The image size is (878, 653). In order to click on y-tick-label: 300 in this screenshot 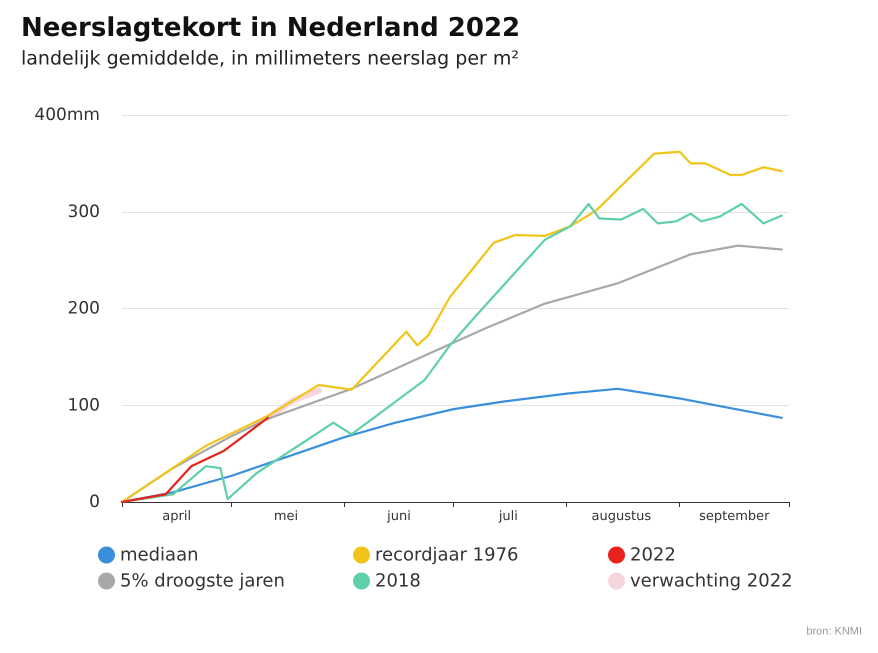, I will do `click(84, 212)`.